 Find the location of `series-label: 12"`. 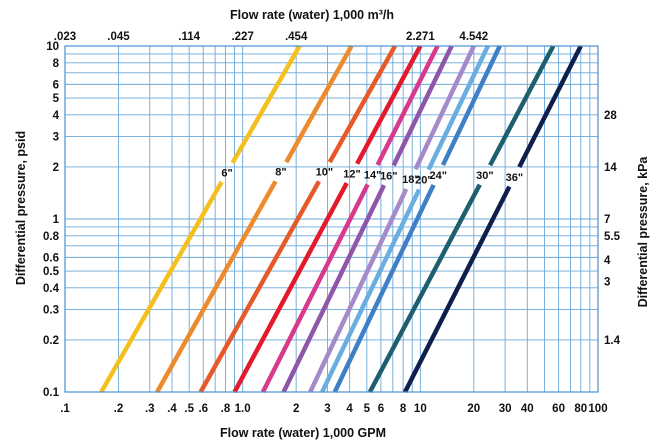

series-label: 12" is located at coordinates (351, 174).